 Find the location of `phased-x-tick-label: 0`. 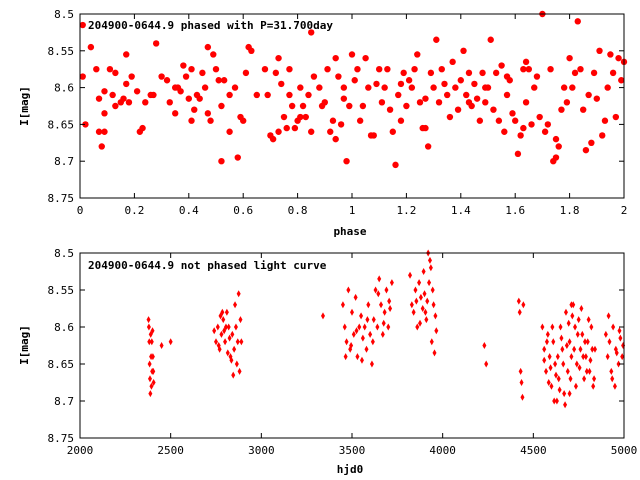

phased-x-tick-label: 0 is located at coordinates (80, 210).